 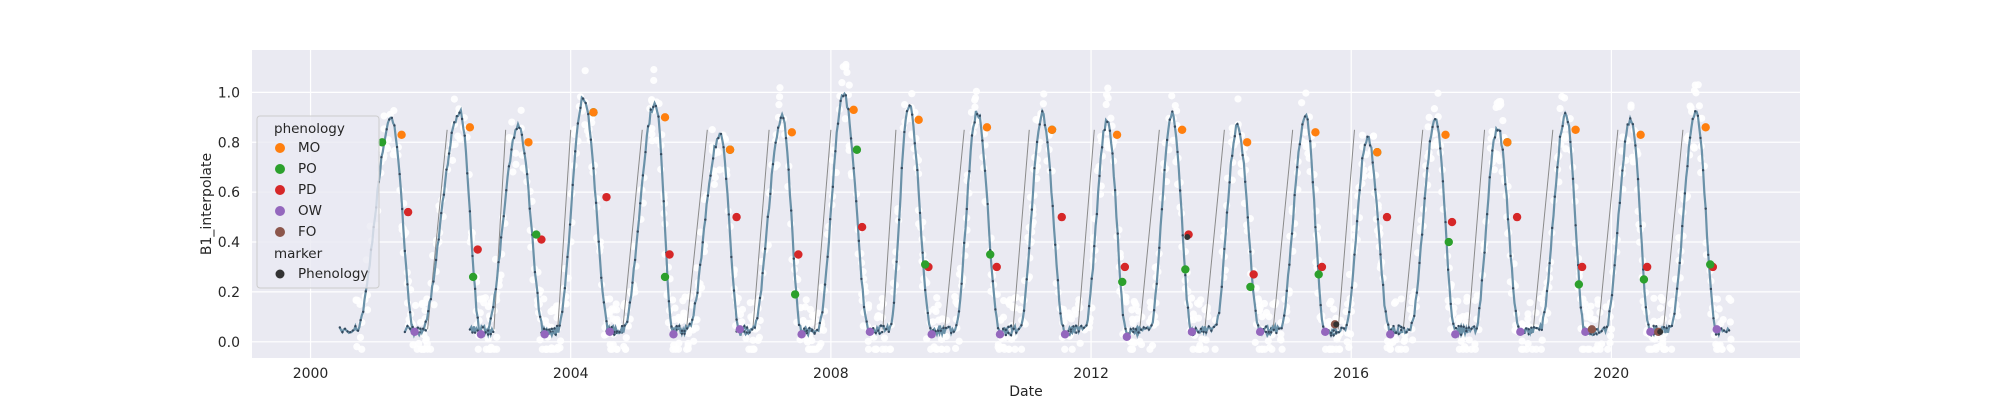 What do you see at coordinates (1091, 374) in the screenshot?
I see `x-tick-label: 2012` at bounding box center [1091, 374].